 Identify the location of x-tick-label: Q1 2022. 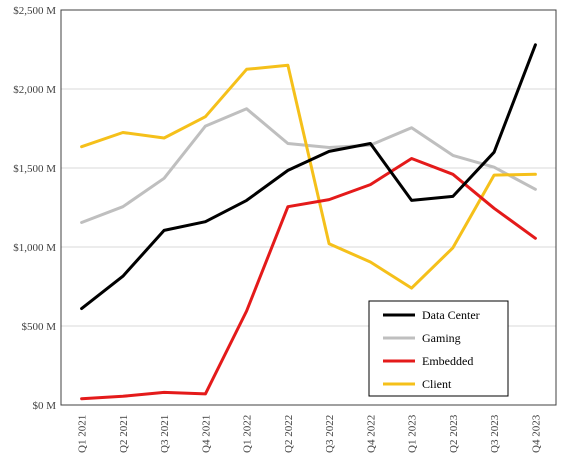
(248, 434).